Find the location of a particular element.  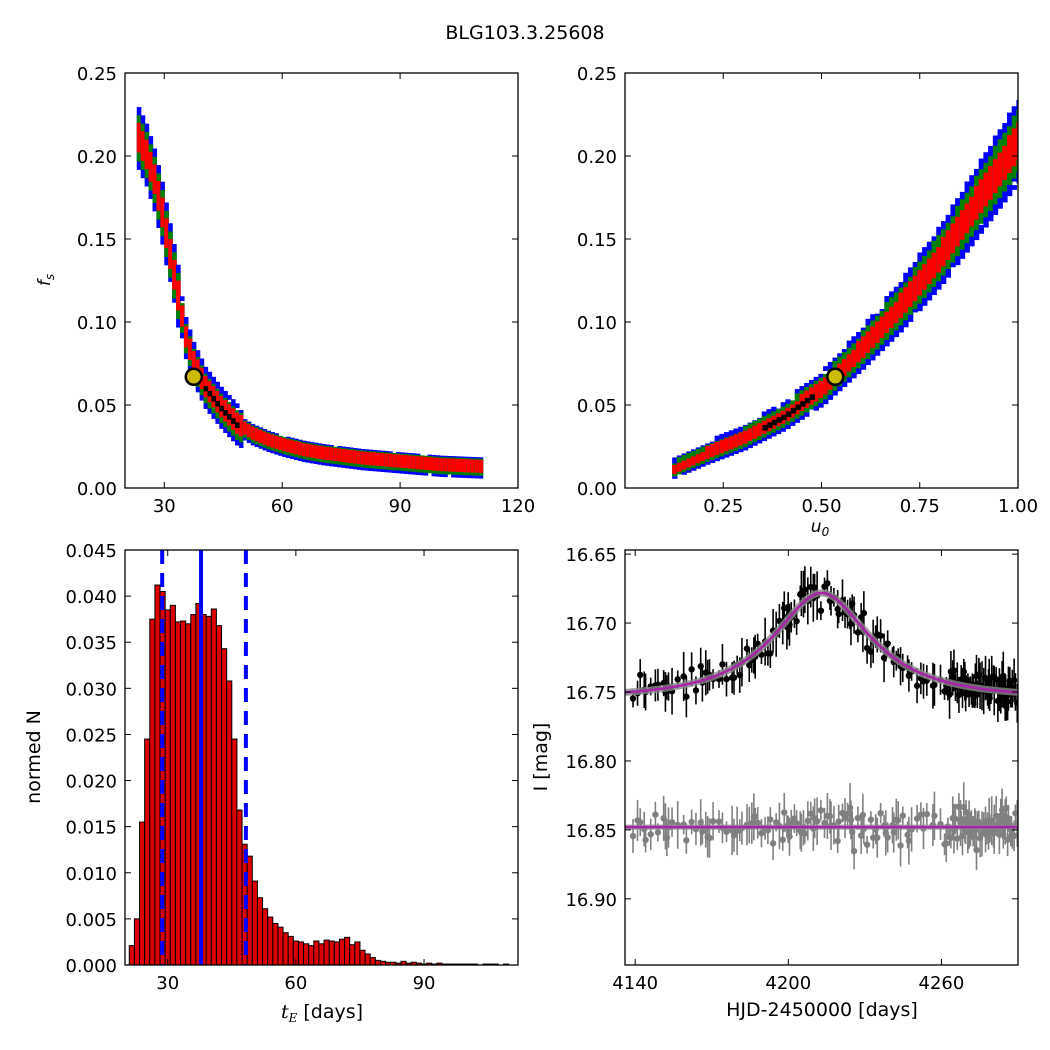

model-curve is located at coordinates (821, 642).